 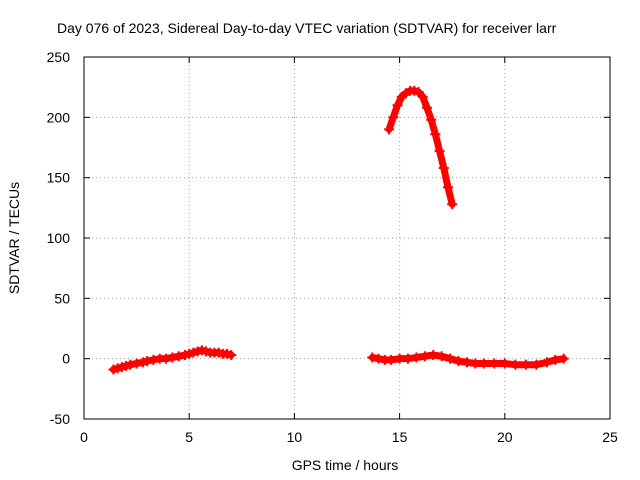 What do you see at coordinates (59, 238) in the screenshot?
I see `y-tick-label: 100` at bounding box center [59, 238].